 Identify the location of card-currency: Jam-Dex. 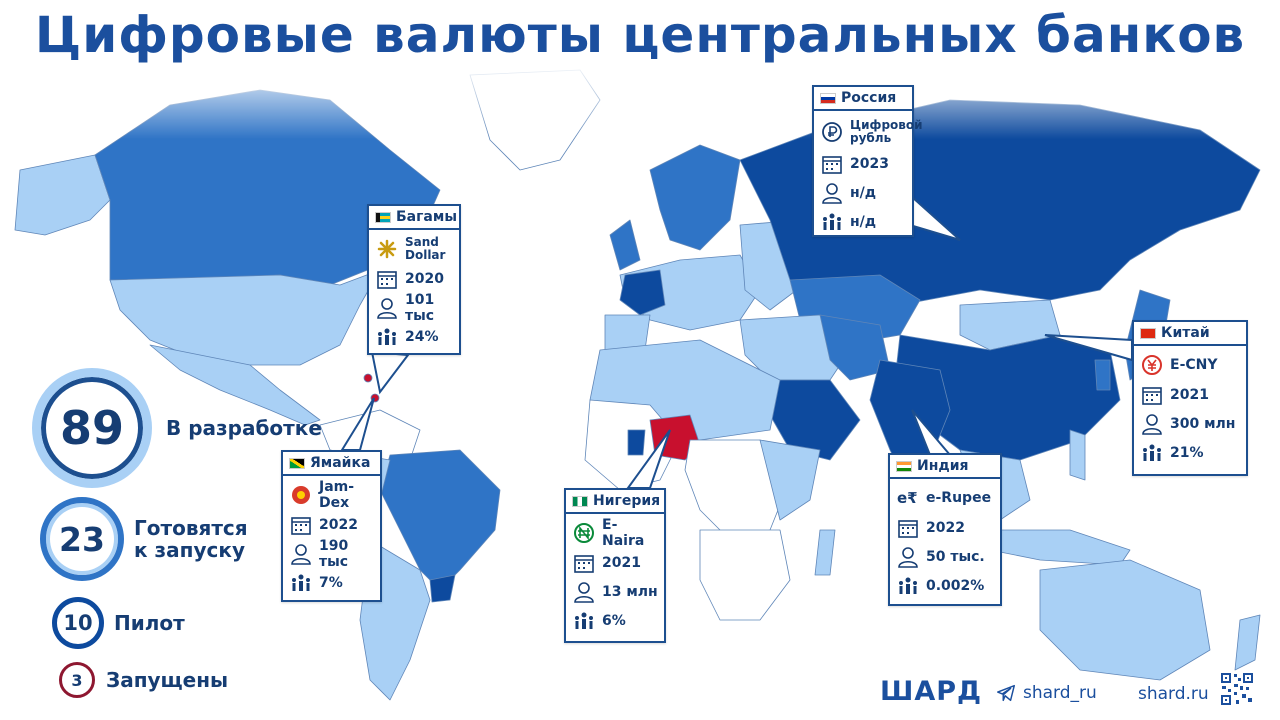
(337, 495).